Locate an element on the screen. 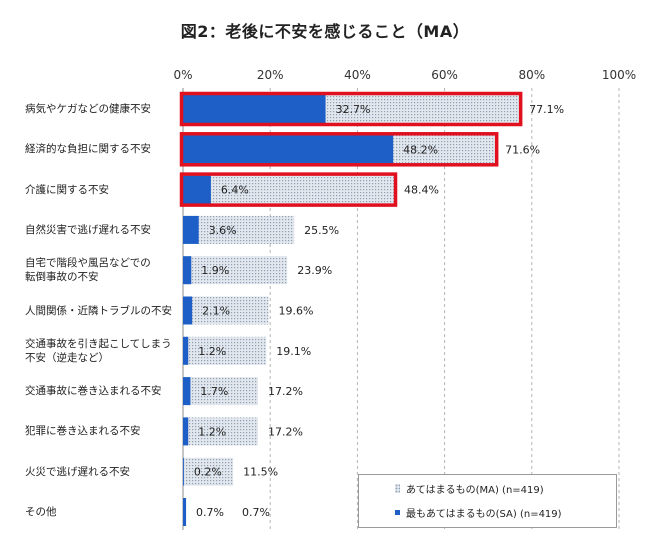  x-tick-label: 100% is located at coordinates (619, 75).